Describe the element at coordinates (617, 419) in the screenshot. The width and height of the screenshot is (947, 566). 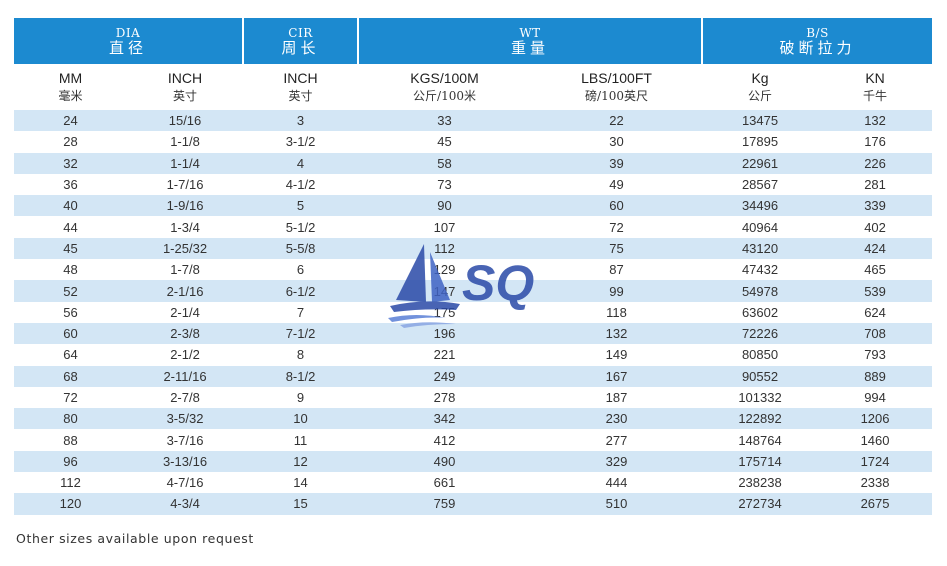
I see `table-cell: 230` at that location.